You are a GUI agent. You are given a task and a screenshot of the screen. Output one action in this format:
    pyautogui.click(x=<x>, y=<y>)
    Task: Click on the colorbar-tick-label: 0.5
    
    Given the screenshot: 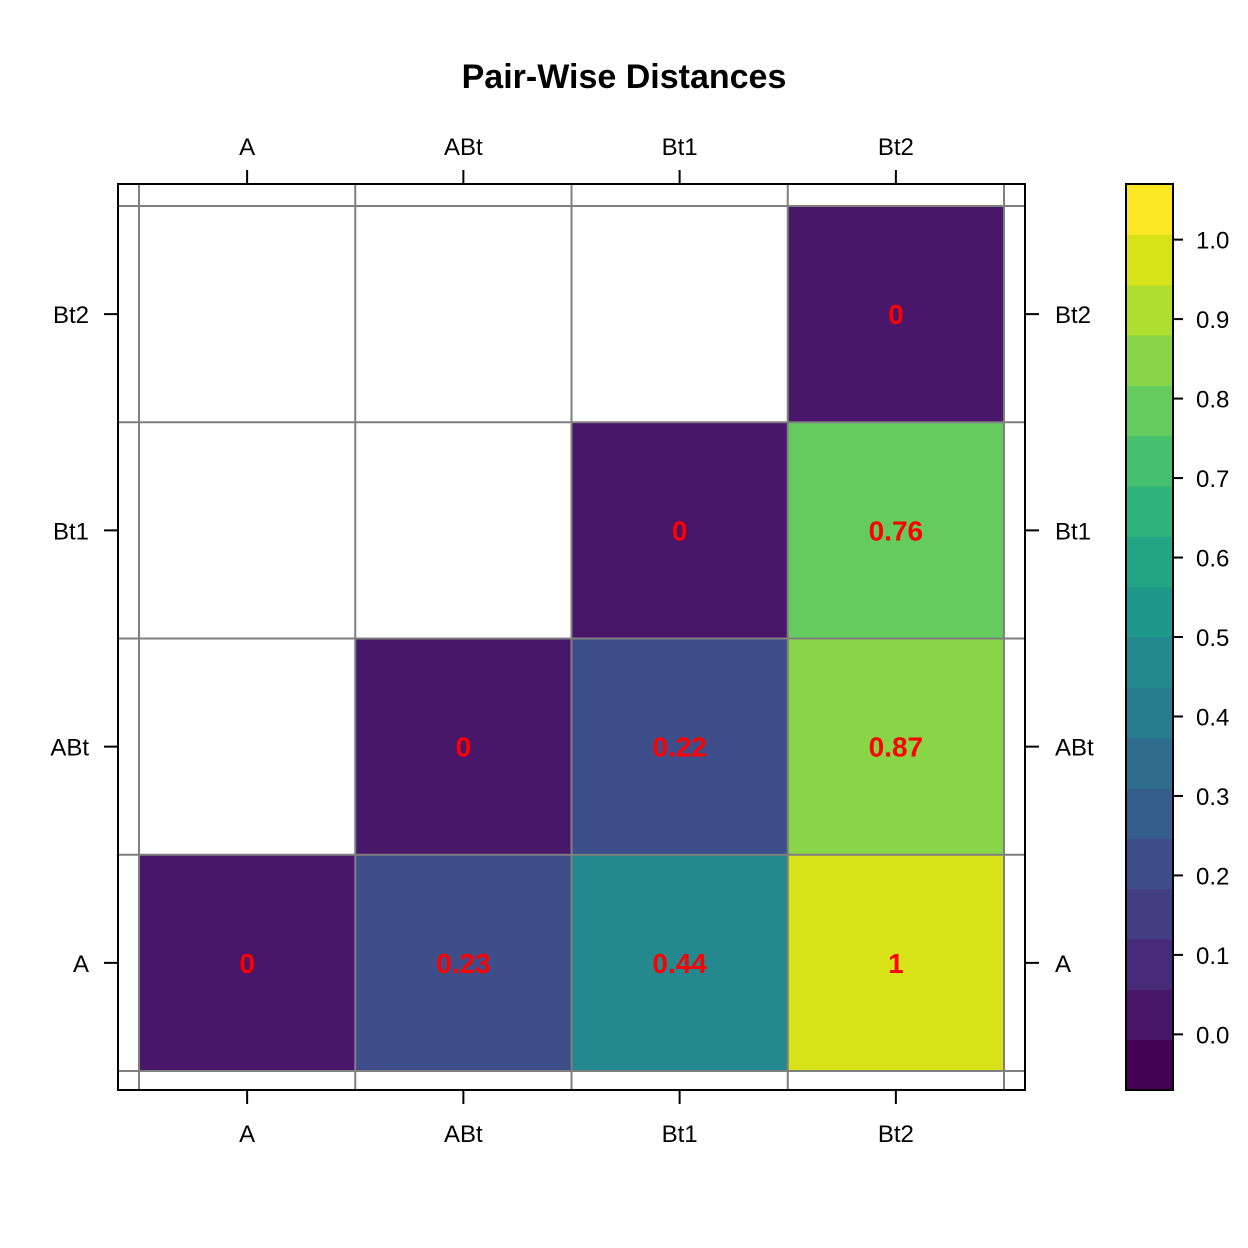 What is the action you would take?
    pyautogui.click(x=1212, y=638)
    